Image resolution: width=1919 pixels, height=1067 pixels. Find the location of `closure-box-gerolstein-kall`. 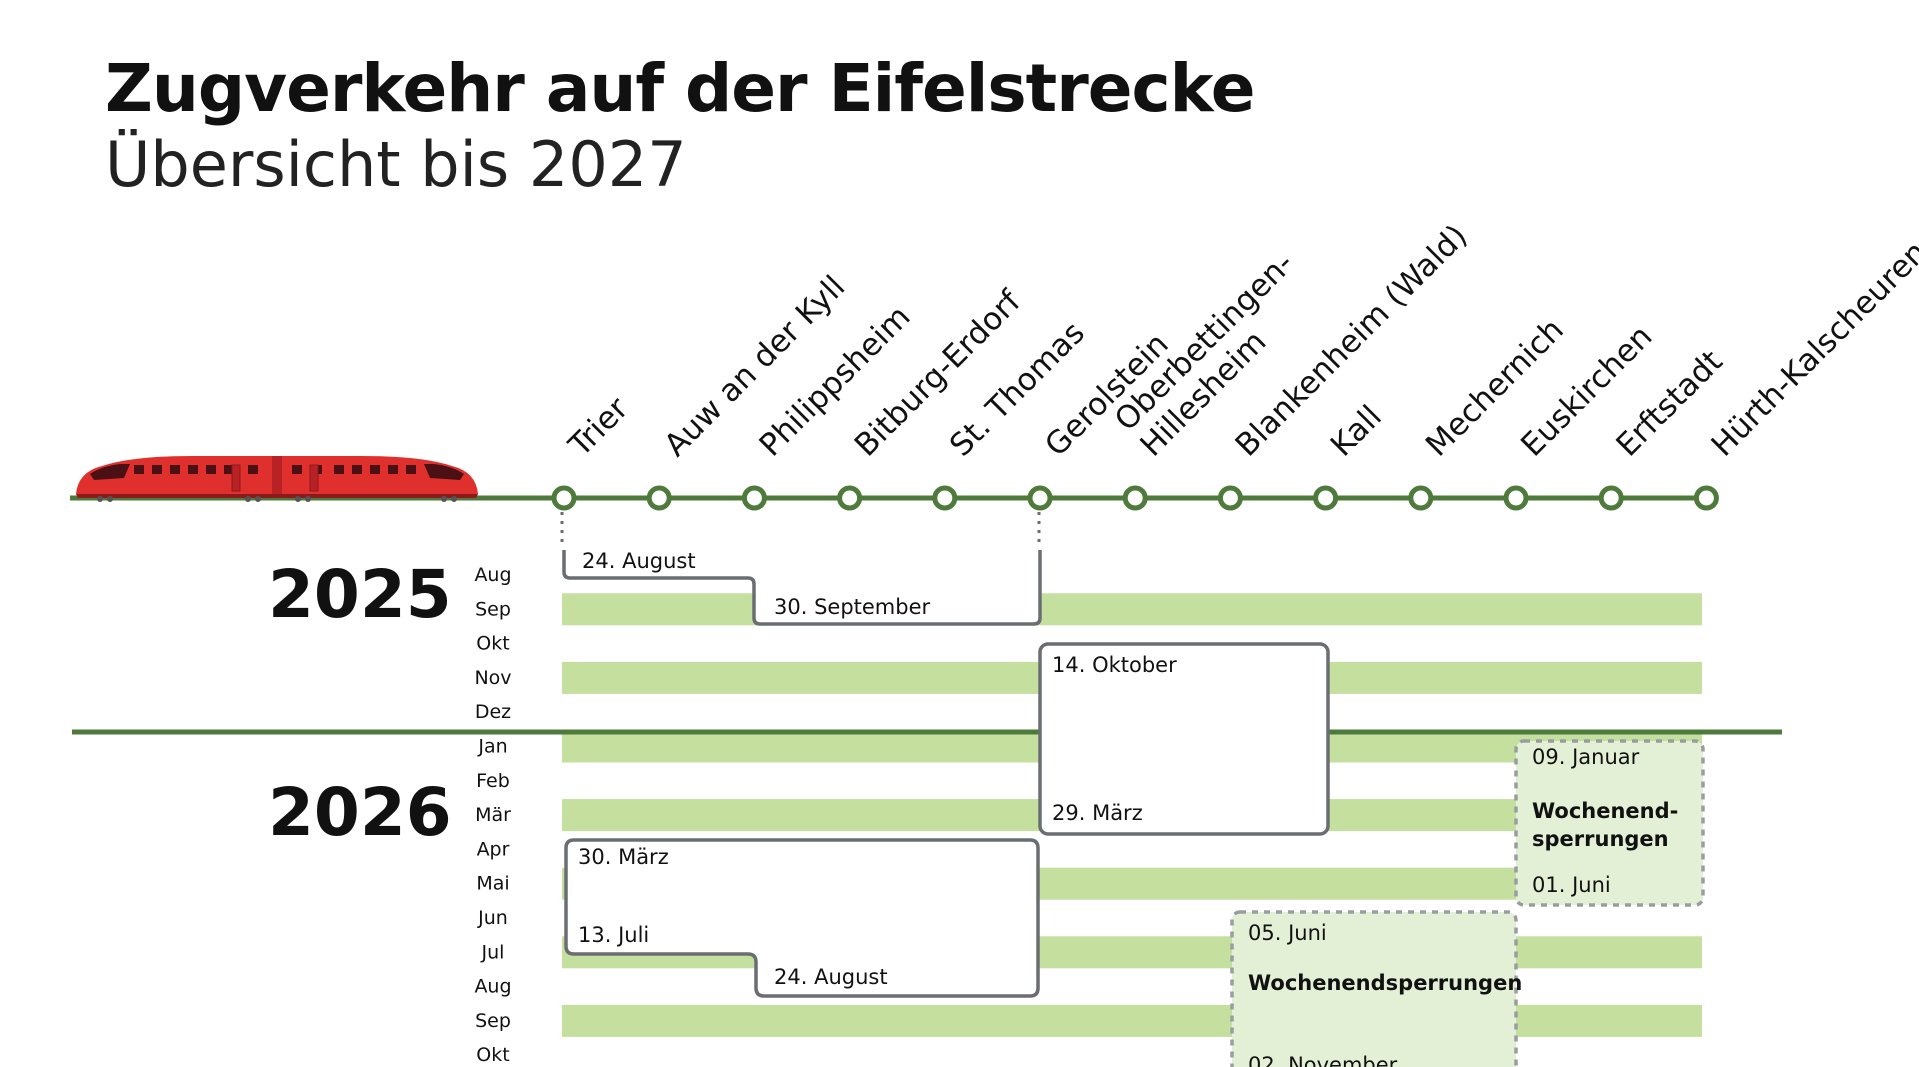

closure-box-gerolstein-kall is located at coordinates (1184, 739).